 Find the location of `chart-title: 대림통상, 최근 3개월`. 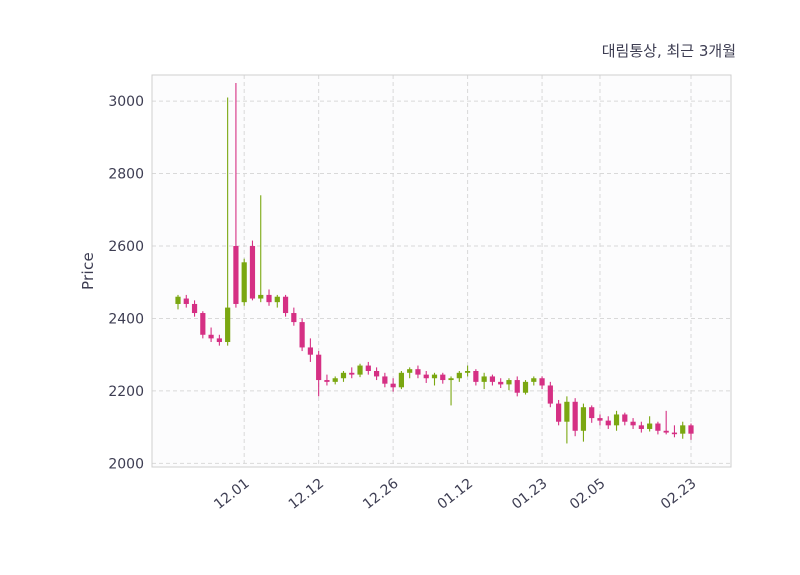

chart-title: 대림통상, 최근 3개월 is located at coordinates (668, 51).